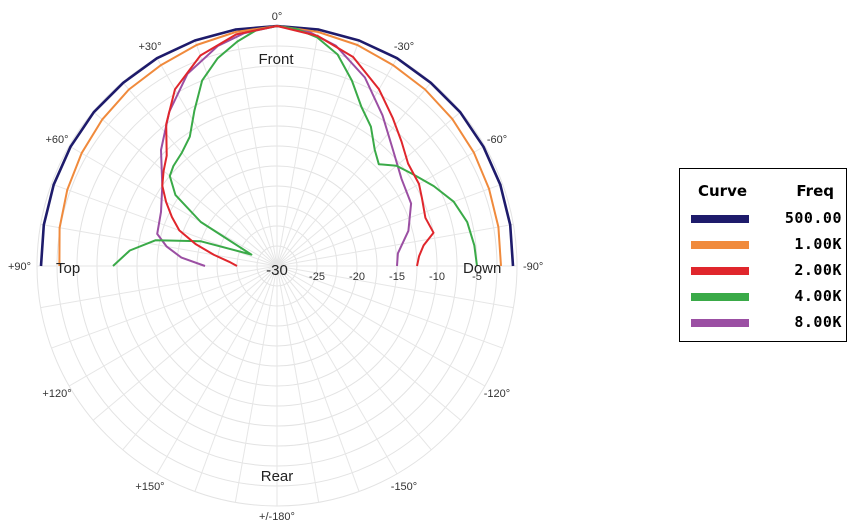 The image size is (849, 530). I want to click on angle-tick-label: +30°, so click(149, 47).